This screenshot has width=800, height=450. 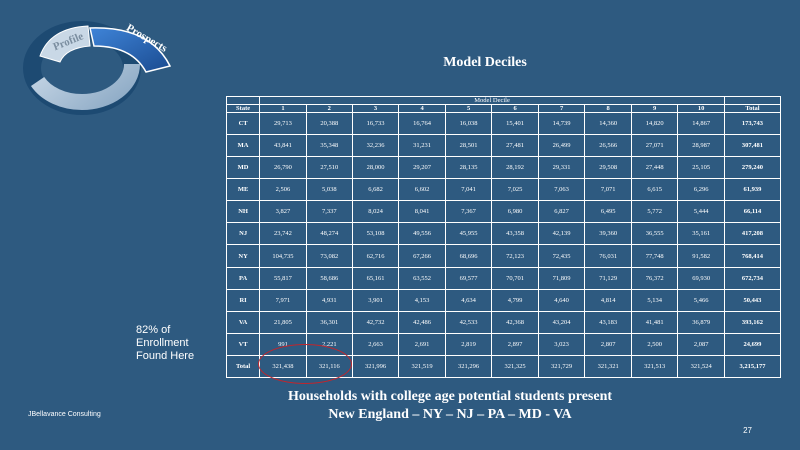 What do you see at coordinates (608, 300) in the screenshot?
I see `value-cell: 4,814` at bounding box center [608, 300].